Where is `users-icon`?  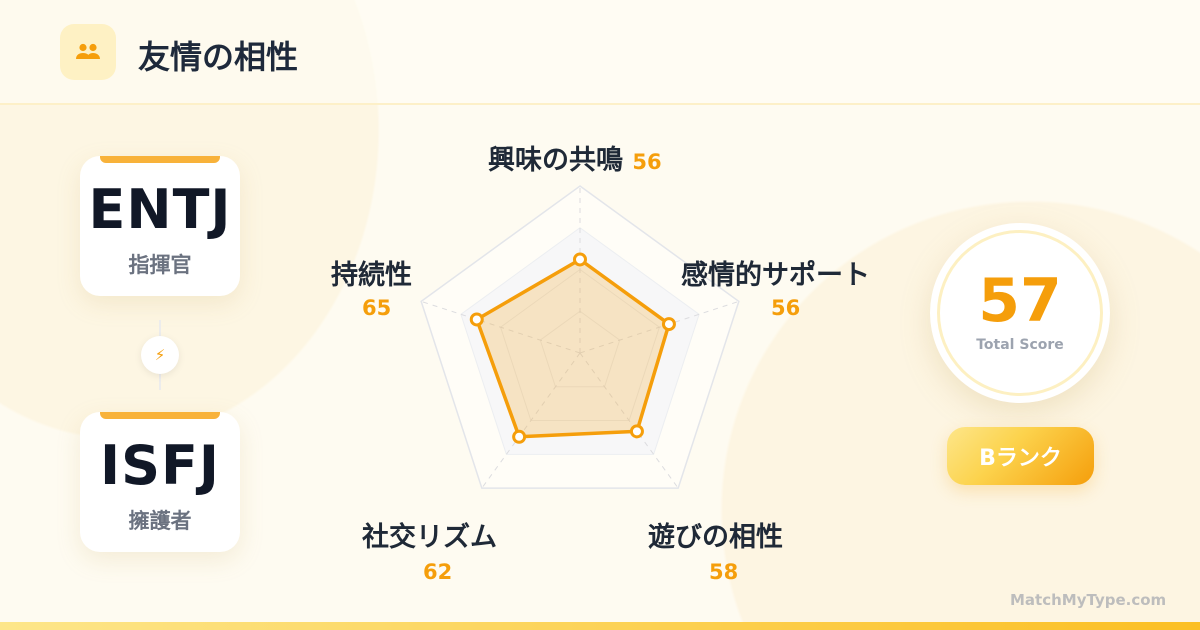 users-icon is located at coordinates (88, 52).